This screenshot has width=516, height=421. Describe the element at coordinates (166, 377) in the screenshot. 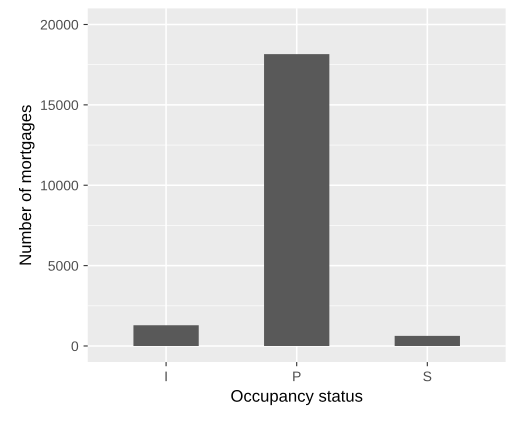

I see `x-tick-label: I` at that location.